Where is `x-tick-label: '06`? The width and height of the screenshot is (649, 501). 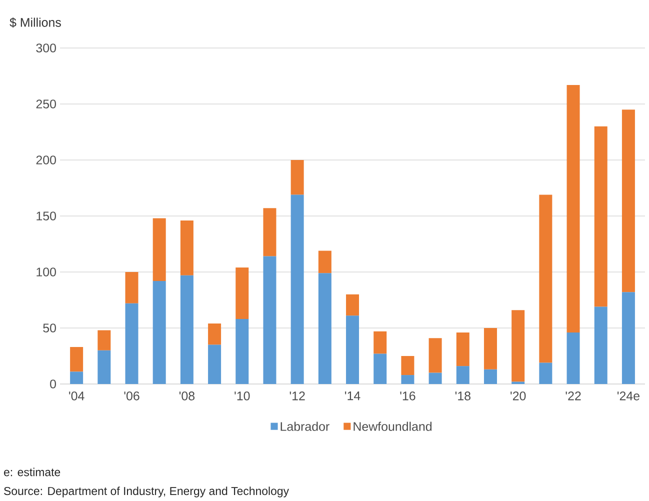
x-tick-label: '06 is located at coordinates (132, 396).